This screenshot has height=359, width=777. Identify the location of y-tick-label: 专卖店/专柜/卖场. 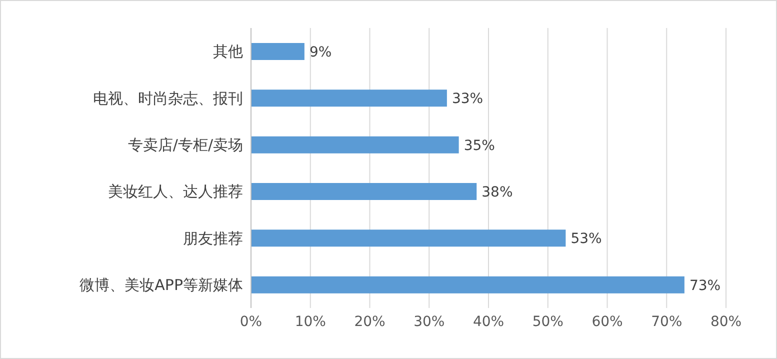
(185, 145).